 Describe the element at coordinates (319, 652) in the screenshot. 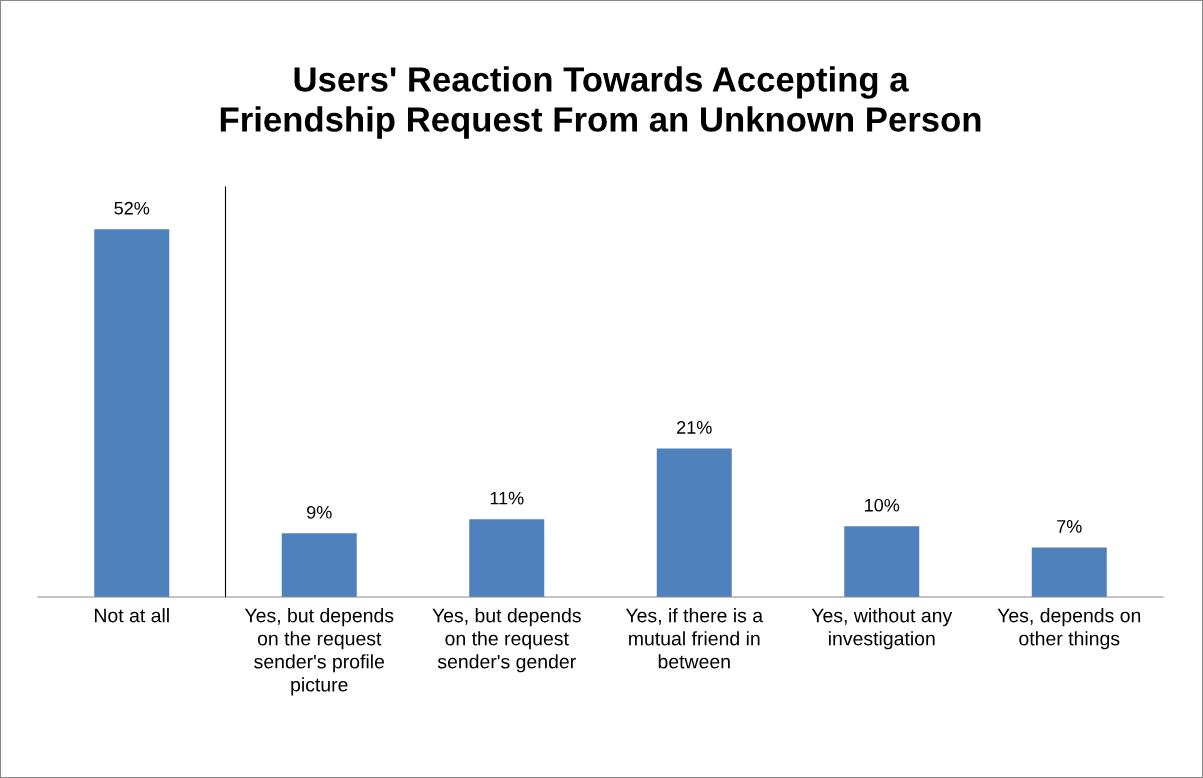

I see `x-tick-label: Yes, but depends on the request sender's profile picture` at that location.